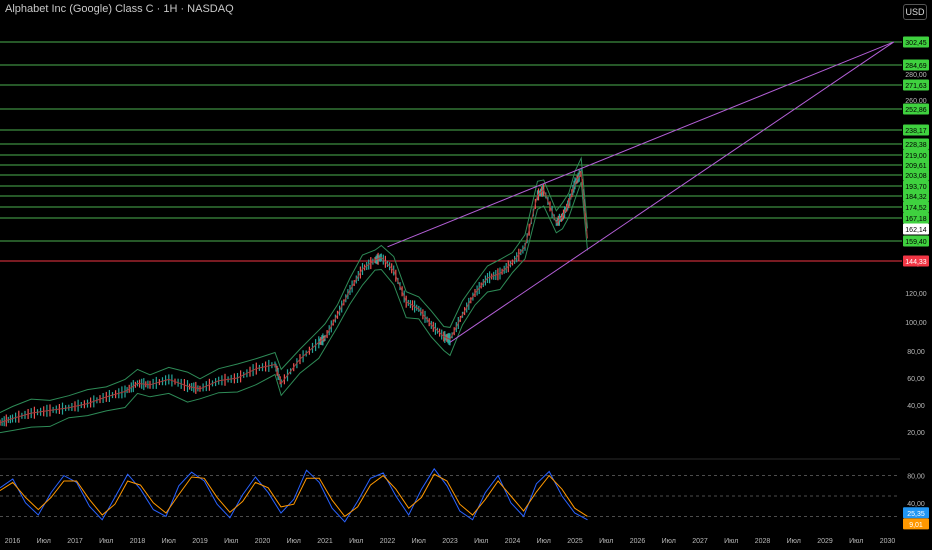 The height and width of the screenshot is (550, 932). Describe the element at coordinates (916, 504) in the screenshot. I see `osc-y-tick-label: 40,00` at that location.